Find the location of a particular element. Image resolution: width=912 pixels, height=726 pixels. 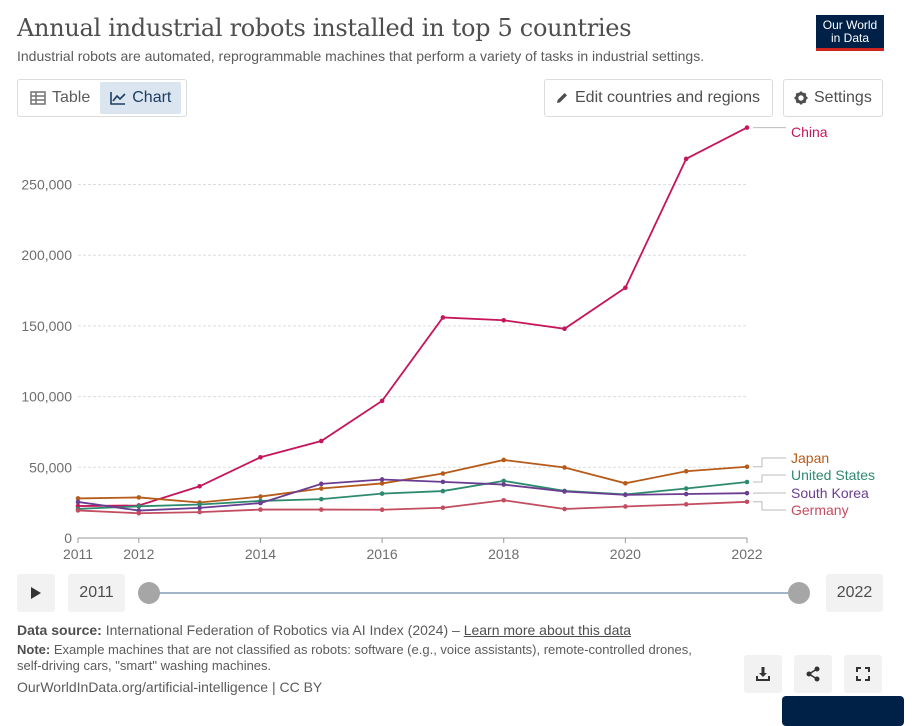

y-tick-label: 50,000 is located at coordinates (50, 467).